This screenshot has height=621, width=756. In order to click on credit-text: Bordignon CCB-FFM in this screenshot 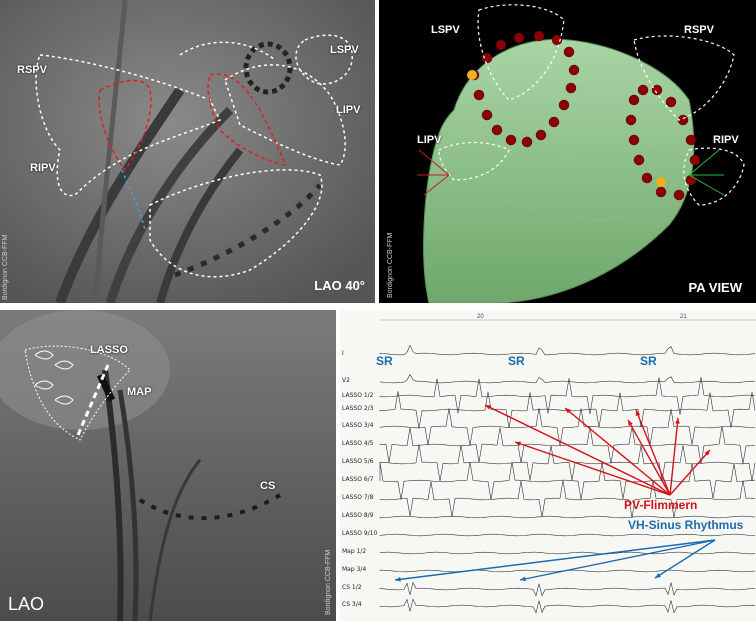, I will do `click(5, 267)`.